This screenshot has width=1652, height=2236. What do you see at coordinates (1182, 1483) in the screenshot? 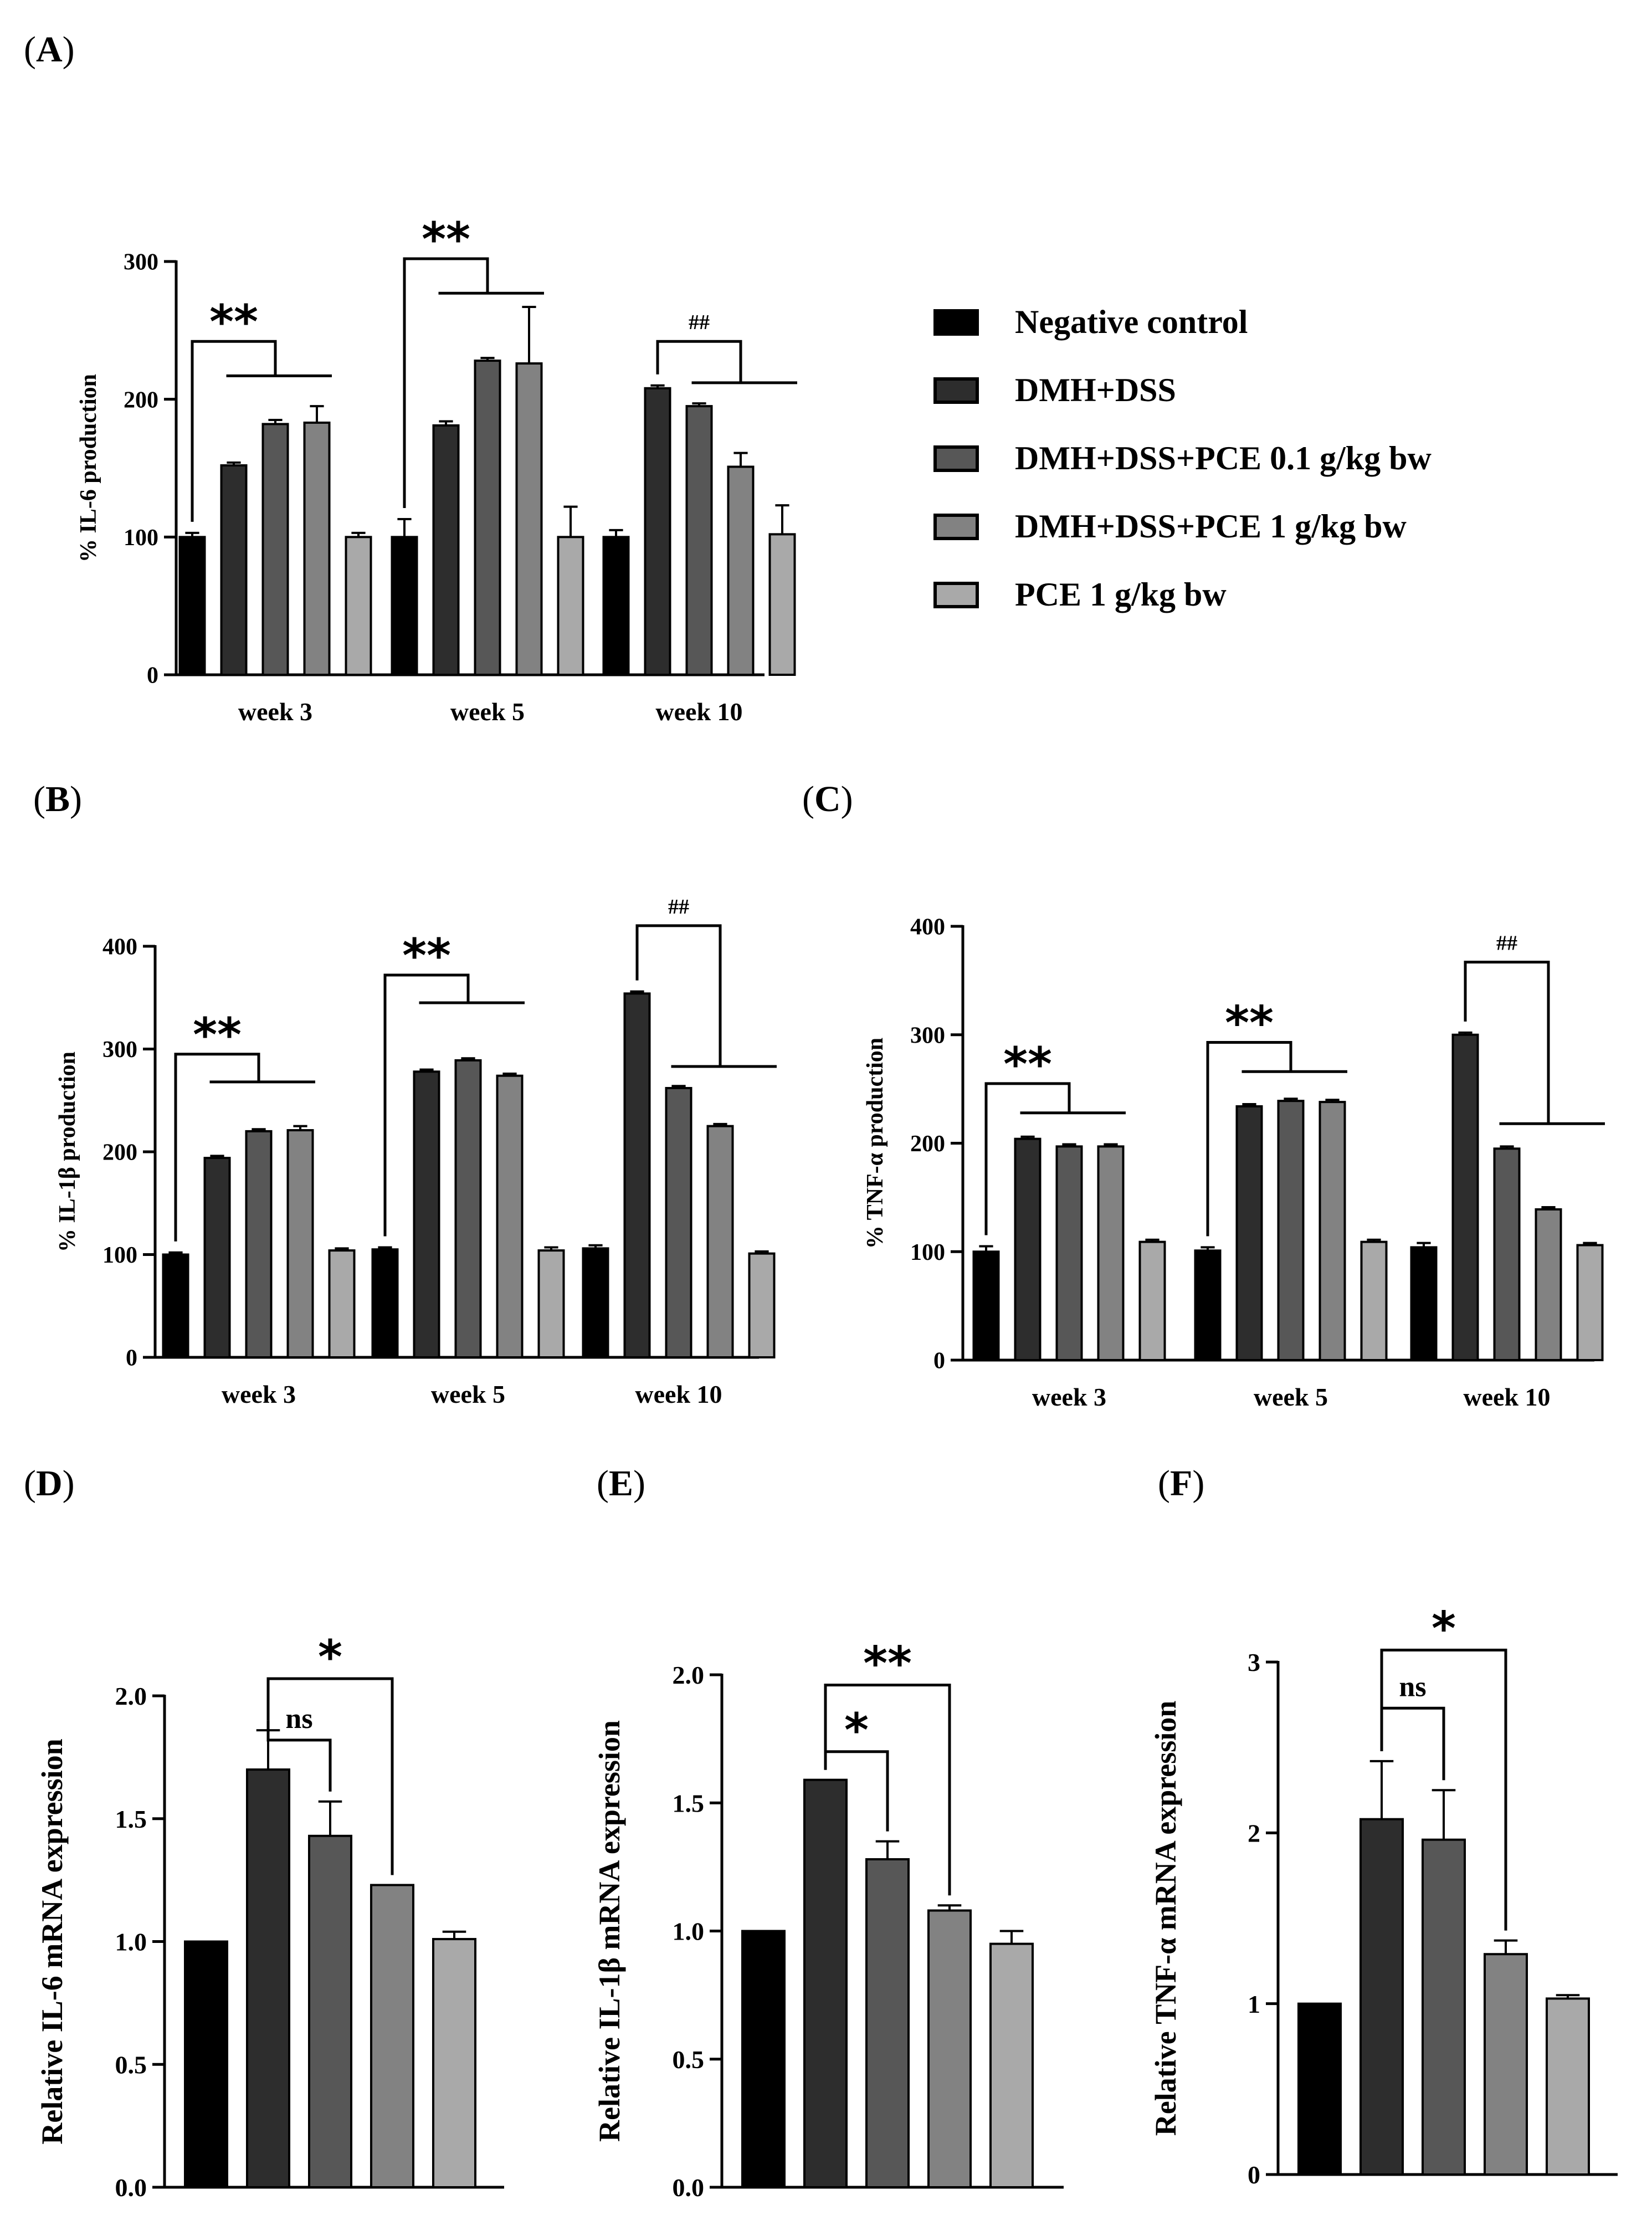
I see `panel-label-f: (F)` at bounding box center [1182, 1483].